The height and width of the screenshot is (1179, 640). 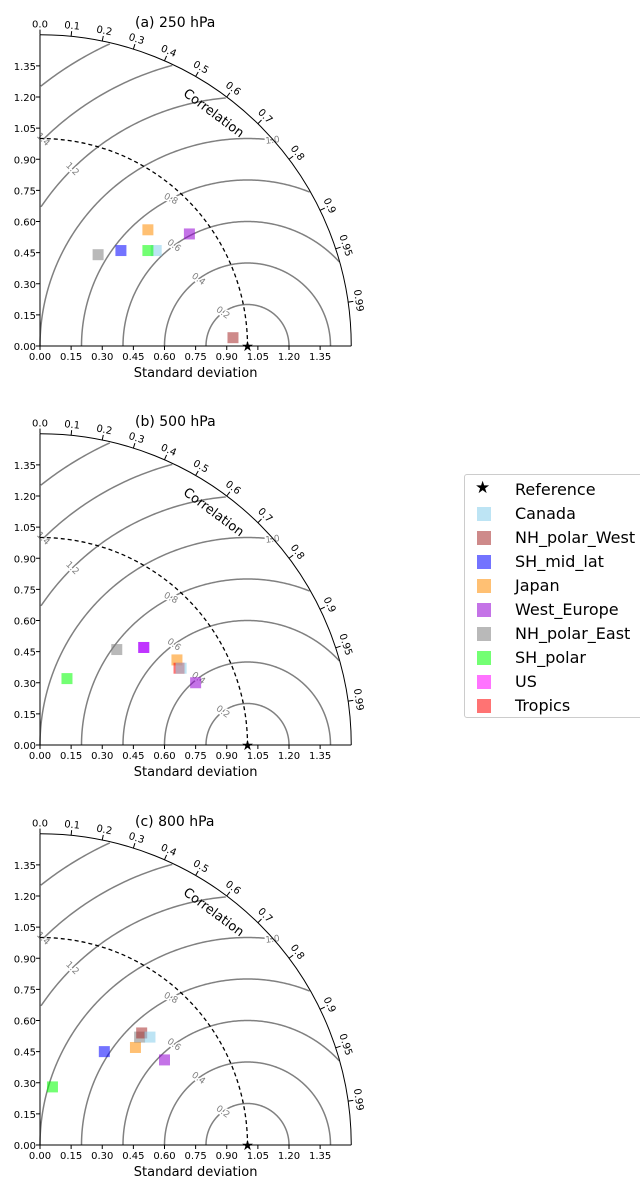 I want to click on y-tick-label: 1.35, so click(x=25, y=866).